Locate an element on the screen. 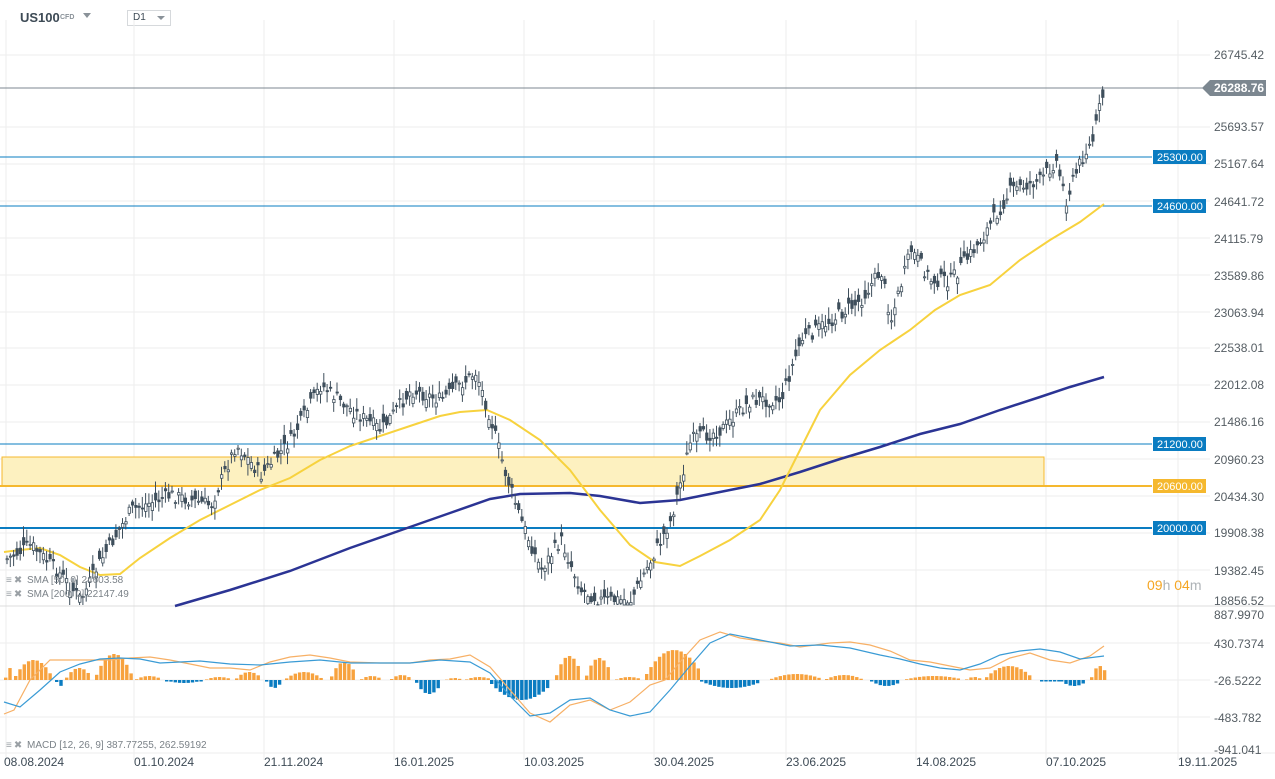 This screenshot has height=779, width=1275. macd-tick: -26.5222 is located at coordinates (1238, 681).